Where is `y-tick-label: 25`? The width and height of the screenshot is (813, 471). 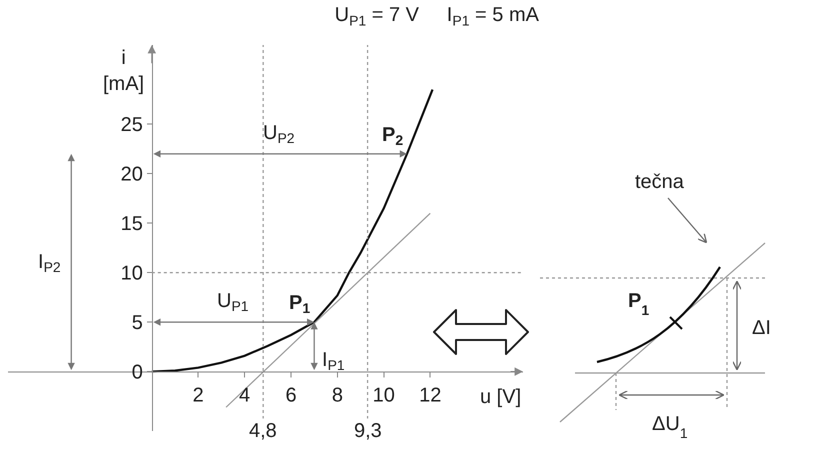 y-tick-label: 25 is located at coordinates (131, 125).